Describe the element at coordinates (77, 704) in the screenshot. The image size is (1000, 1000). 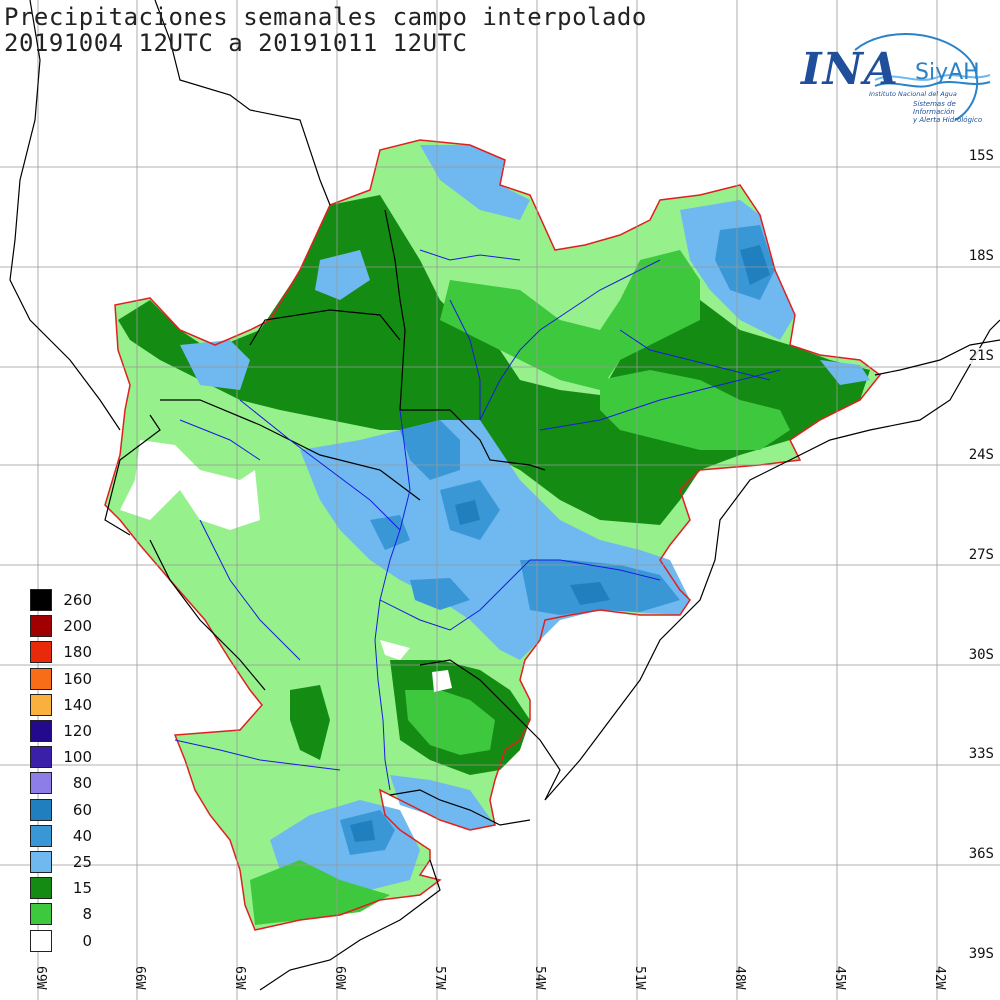
I see `legend-label: 140` at that location.